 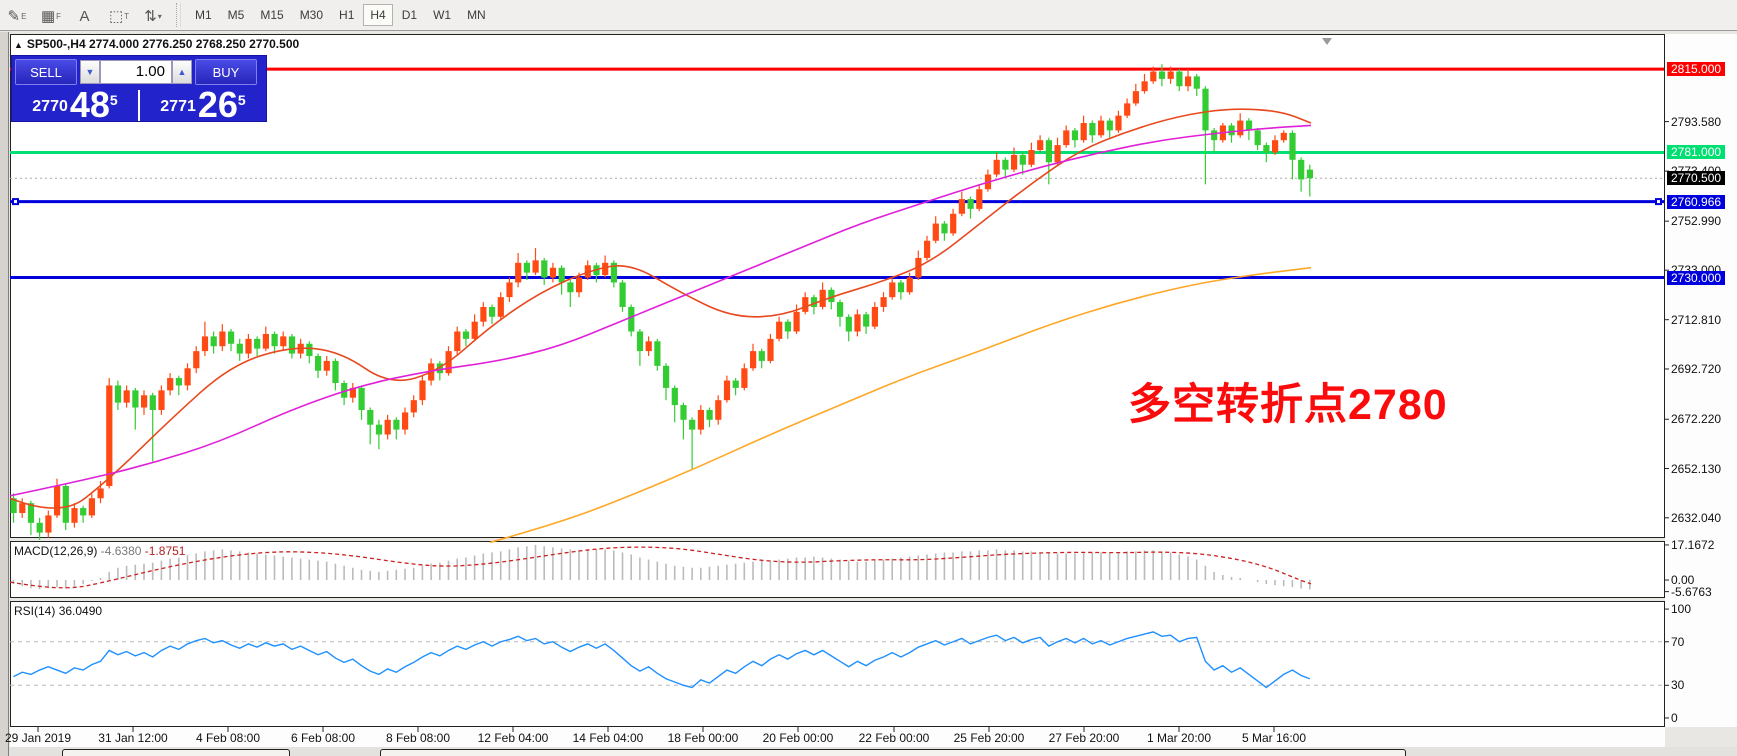 I want to click on timeframe-button-group: M1 M5 M15 M30 H1 H4 D1 W1 MN, so click(x=340, y=15).